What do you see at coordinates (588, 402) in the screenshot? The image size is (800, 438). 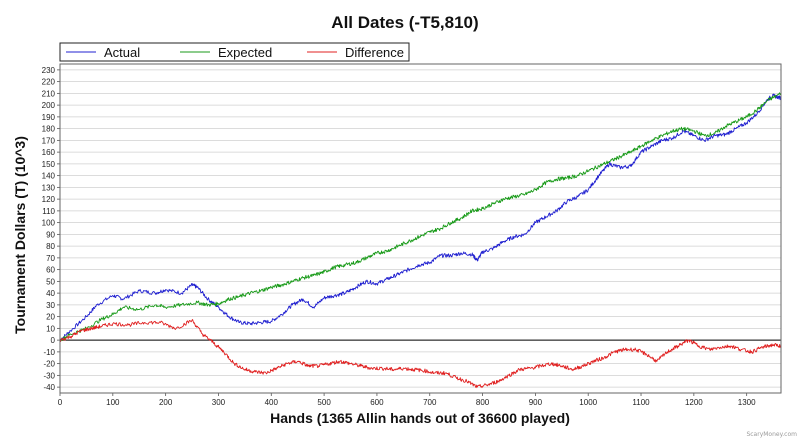 I see `x-tick-label: 1000` at bounding box center [588, 402].